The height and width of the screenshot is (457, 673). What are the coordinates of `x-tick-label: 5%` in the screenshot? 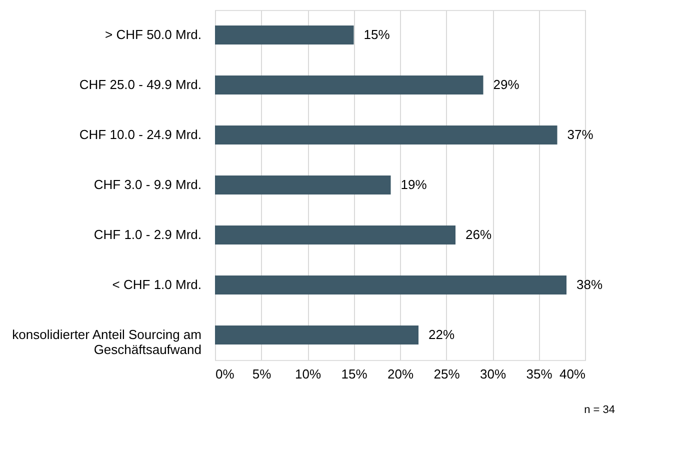 It's located at (262, 374).